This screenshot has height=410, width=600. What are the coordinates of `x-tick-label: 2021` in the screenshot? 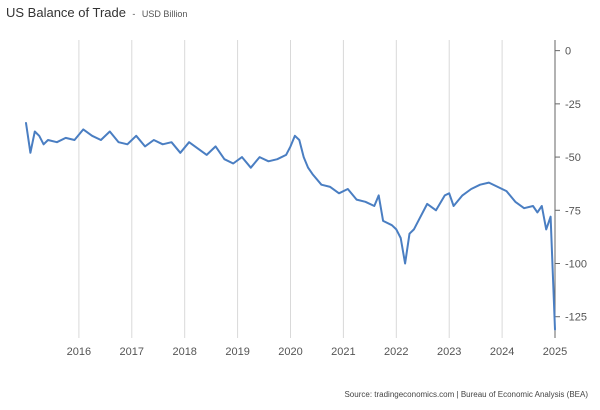 It's located at (343, 352).